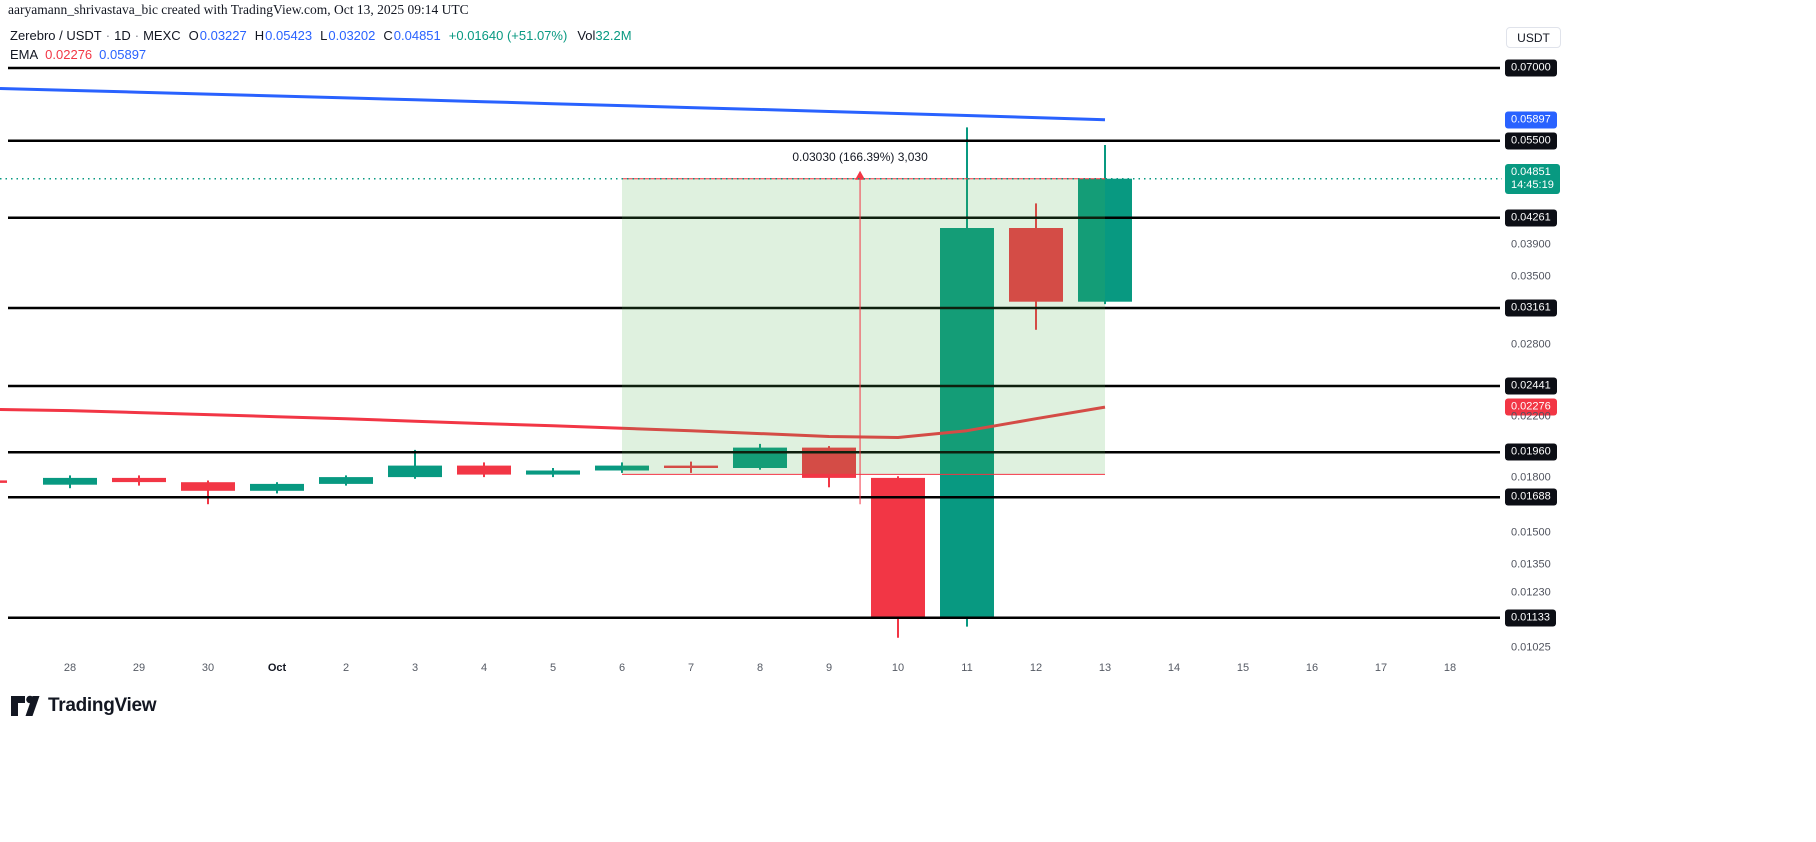 Image resolution: width=1816 pixels, height=842 pixels. Describe the element at coordinates (484, 668) in the screenshot. I see `time-axis-label: 4` at that location.